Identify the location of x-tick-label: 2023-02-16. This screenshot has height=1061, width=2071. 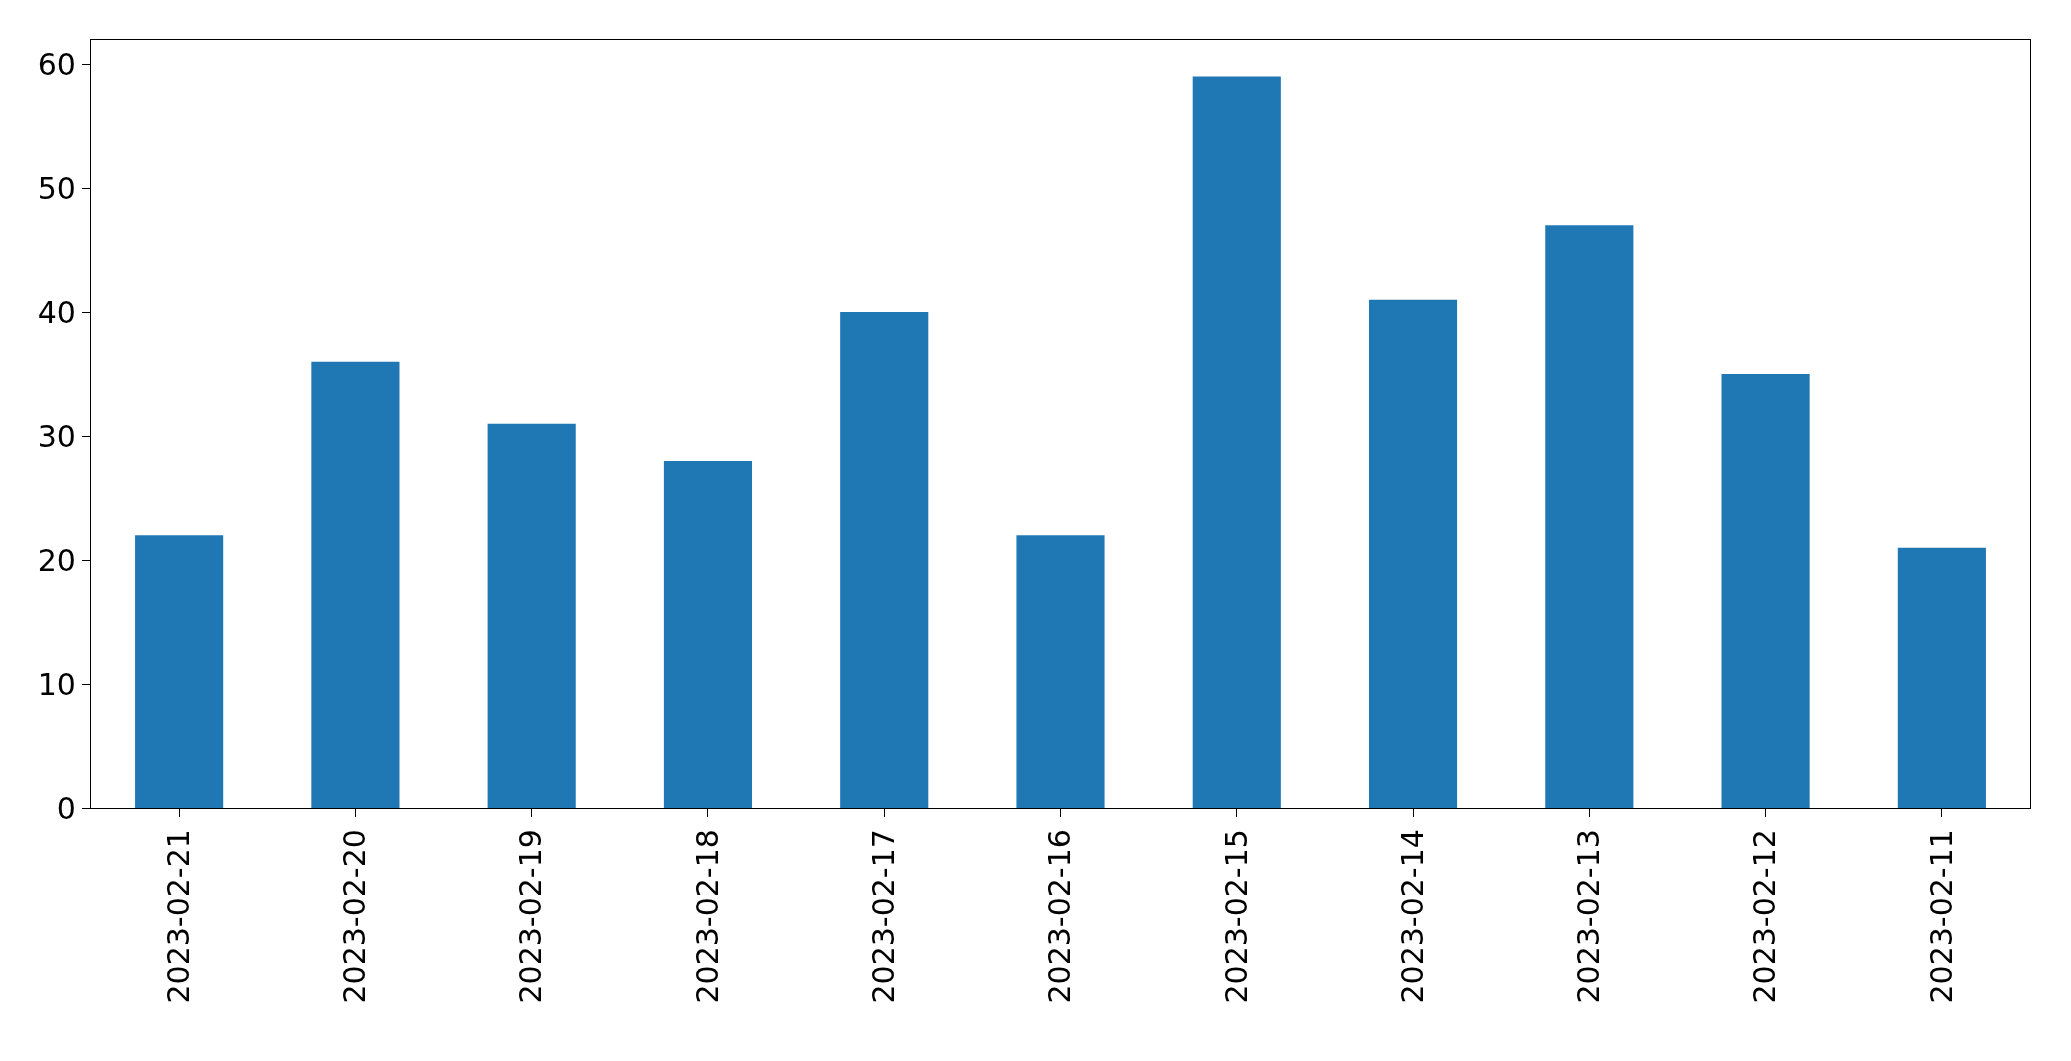
(1060, 916).